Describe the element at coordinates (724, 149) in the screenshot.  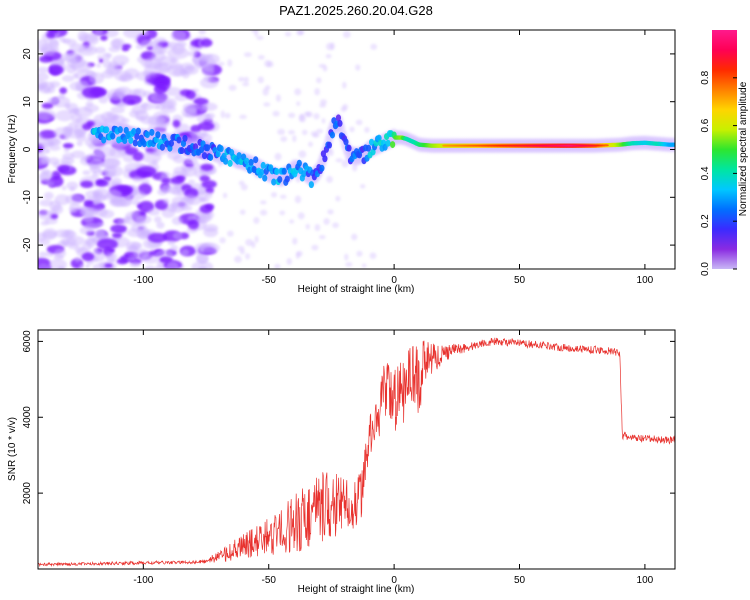
I see `colorbar-gradient` at that location.